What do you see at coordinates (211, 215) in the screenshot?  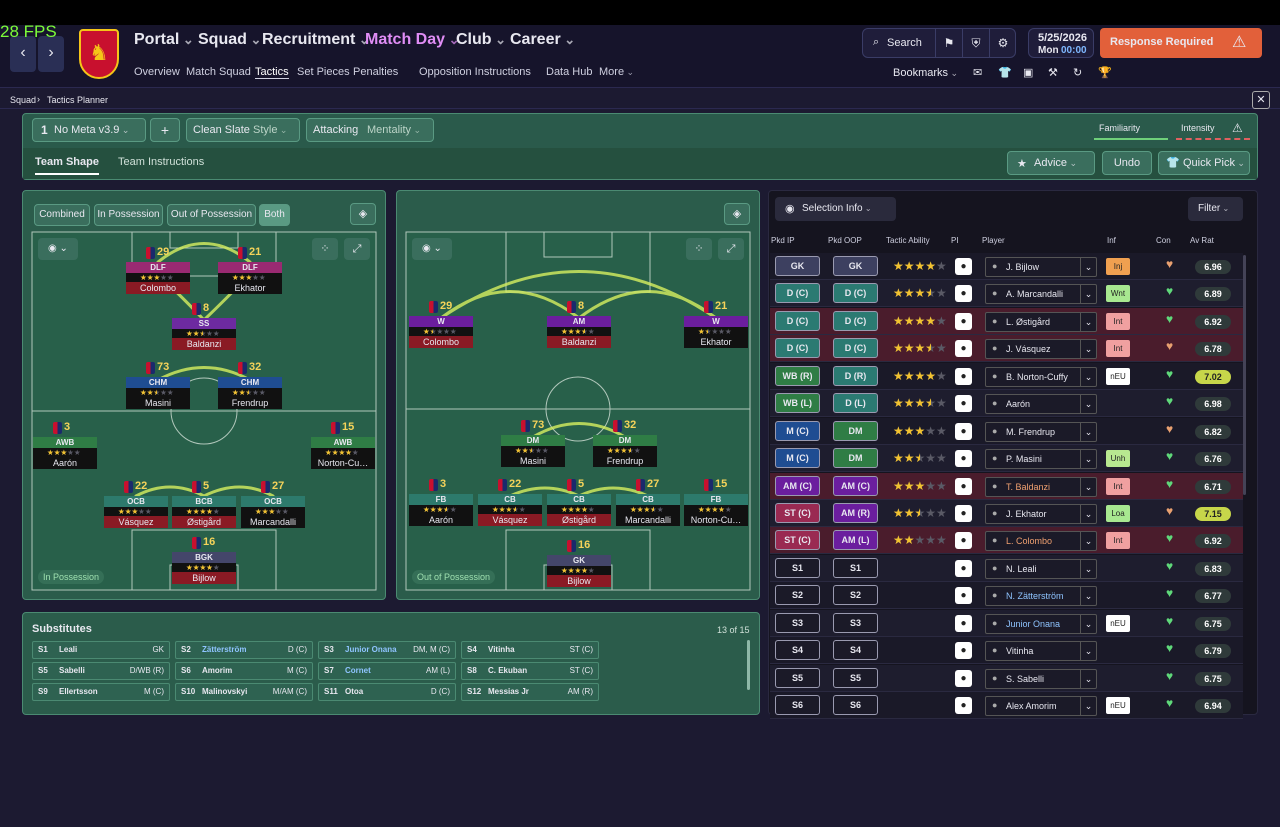 I see `phase-tab: Out of Possession` at bounding box center [211, 215].